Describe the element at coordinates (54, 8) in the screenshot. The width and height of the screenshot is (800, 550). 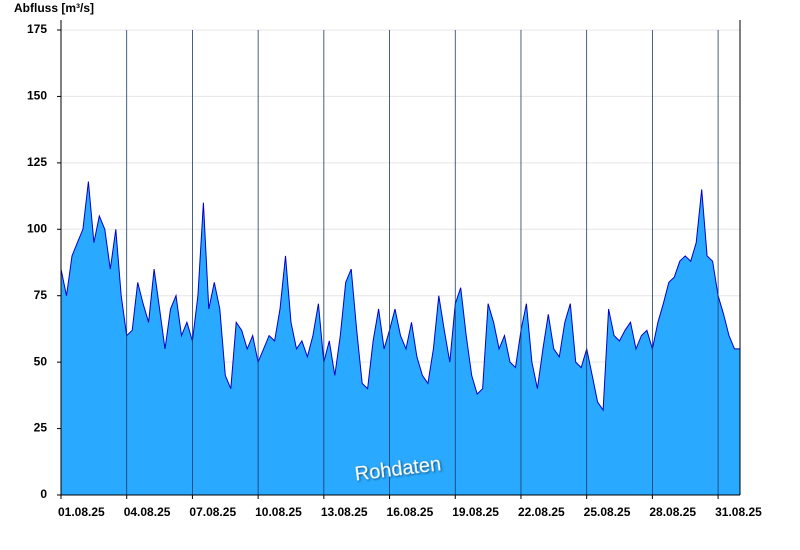
I see `chart-title: Abfluss [m³/s]` at that location.